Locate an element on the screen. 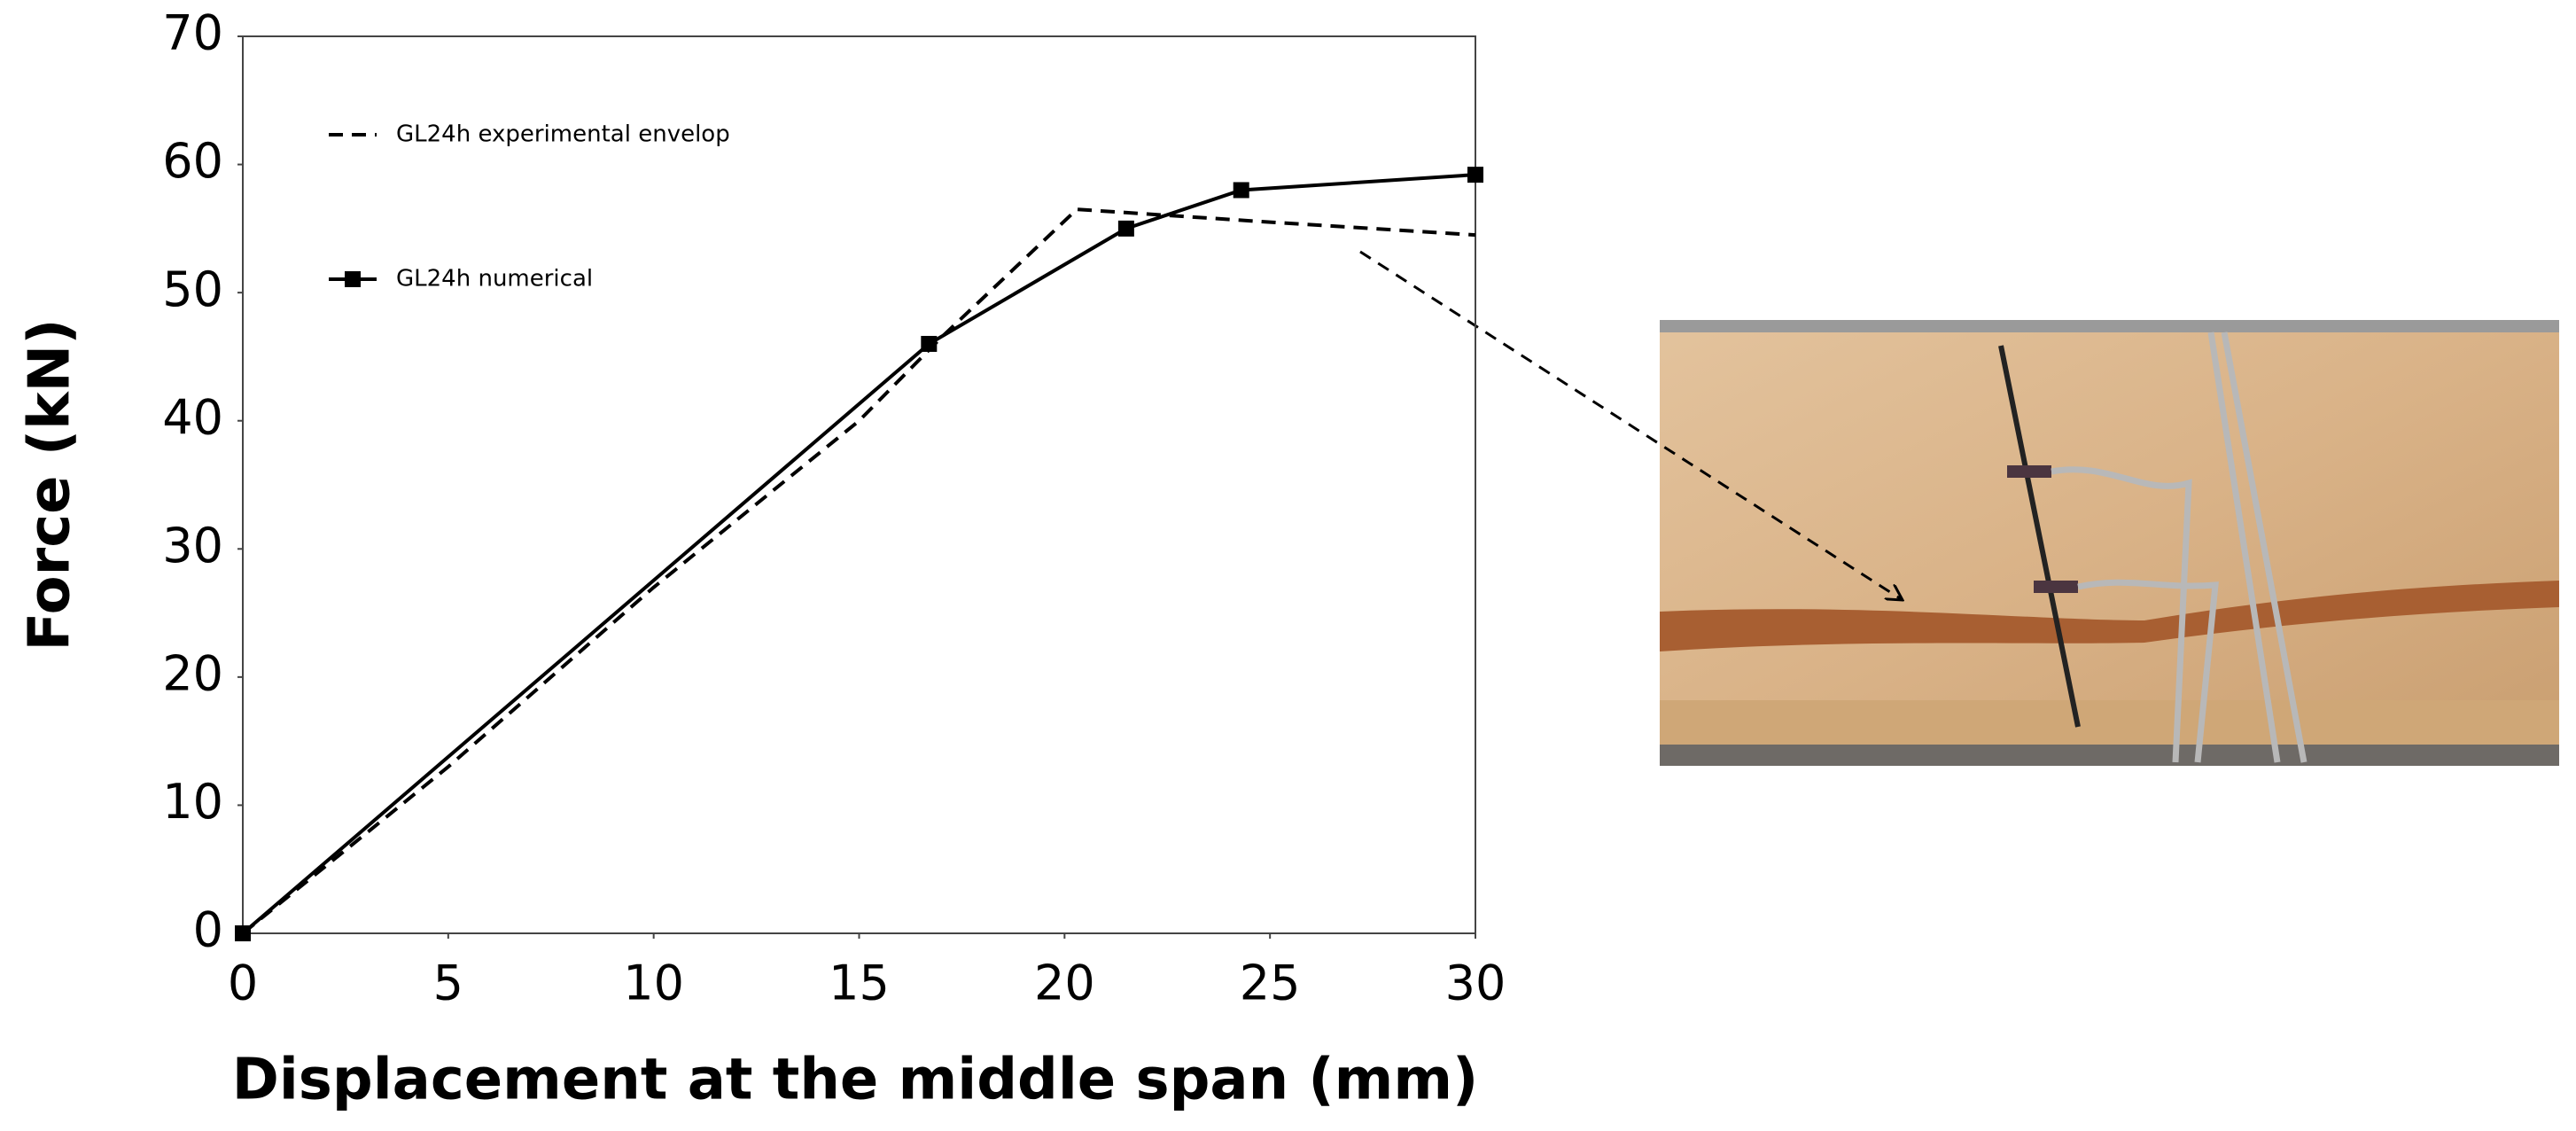  y-tick-label: 0 is located at coordinates (208, 930).